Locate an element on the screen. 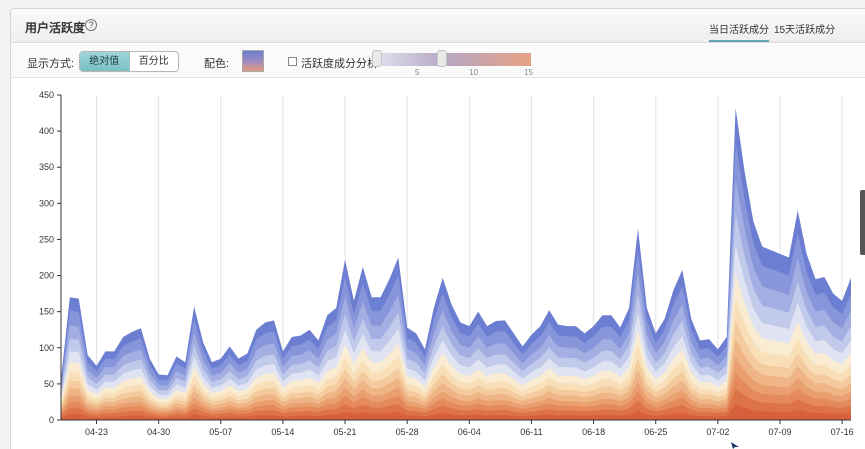 Image resolution: width=865 pixels, height=449 pixels. x-tick-label: 06-11 is located at coordinates (531, 432).